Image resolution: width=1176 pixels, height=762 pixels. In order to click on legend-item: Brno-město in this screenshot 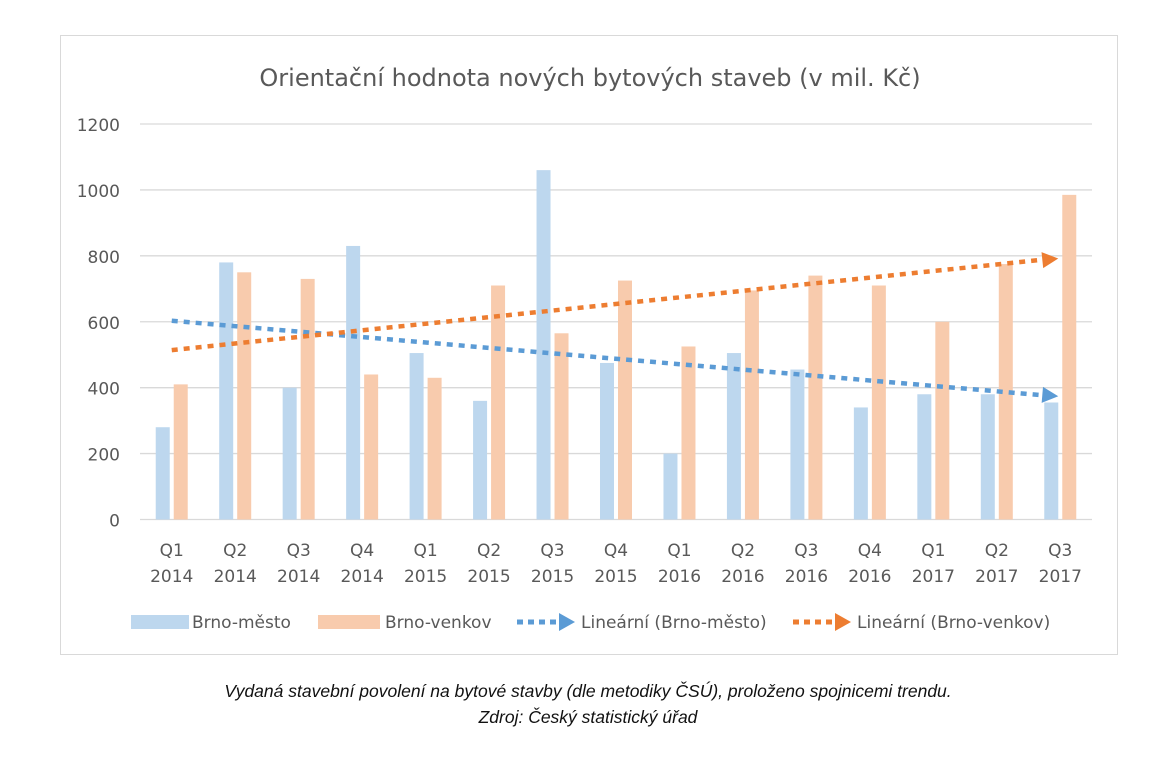, I will do `click(211, 623)`.